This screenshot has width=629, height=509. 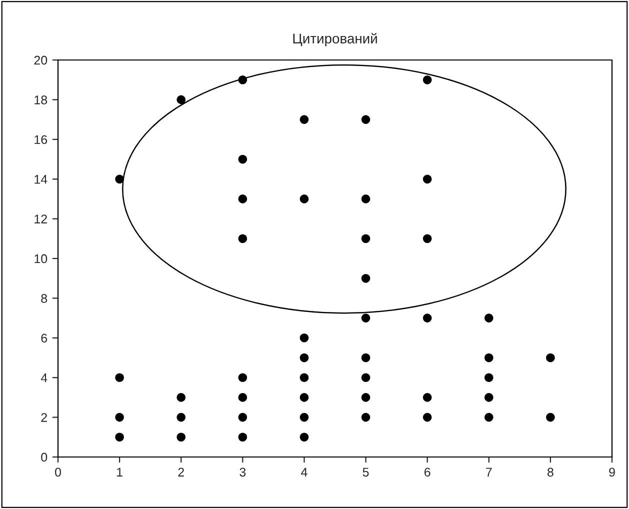 What do you see at coordinates (44, 298) in the screenshot?
I see `y-tick-label: 8` at bounding box center [44, 298].